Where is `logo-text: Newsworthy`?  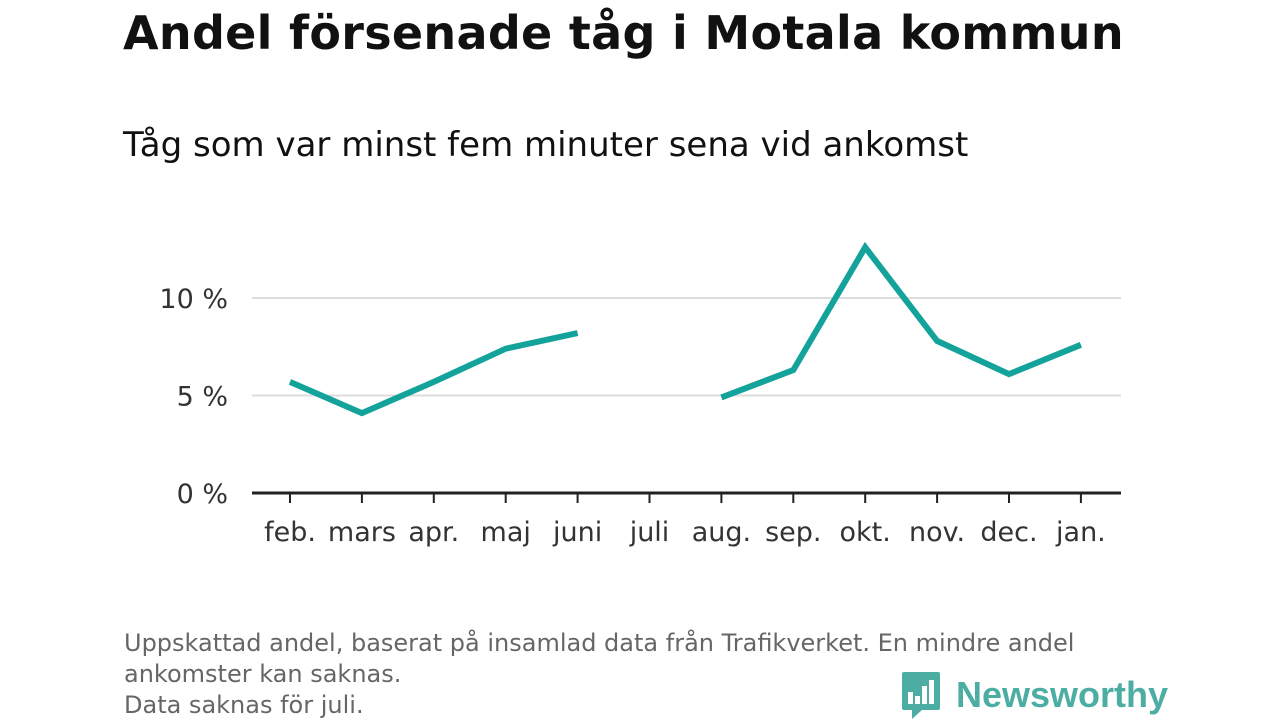 logo-text: Newsworthy is located at coordinates (1062, 694).